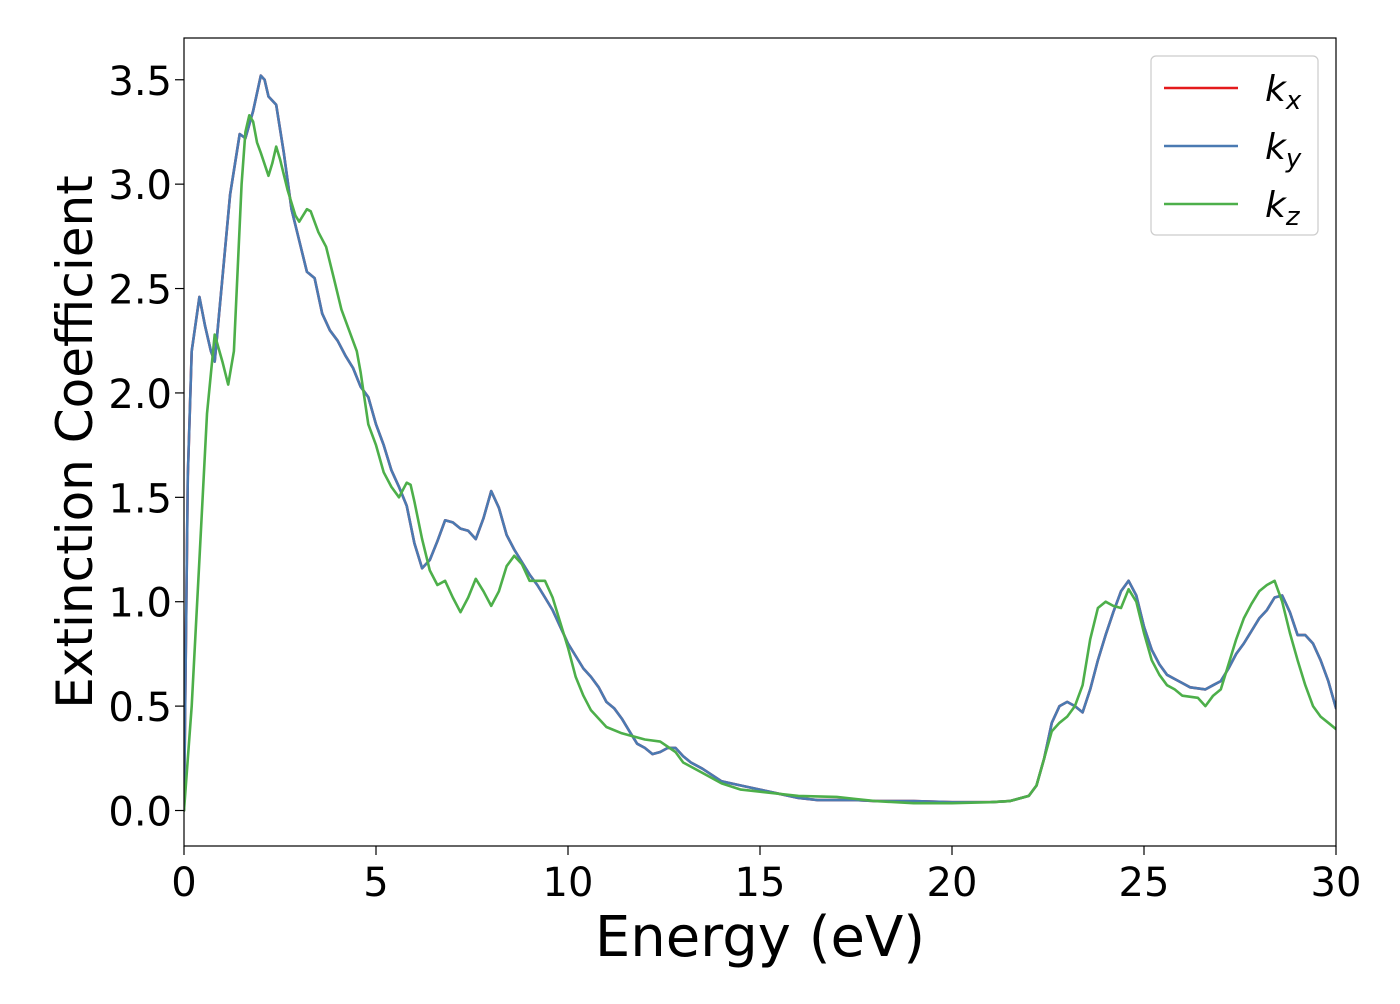 Image resolution: width=1400 pixels, height=1004 pixels. What do you see at coordinates (140, 395) in the screenshot?
I see `y-tick-label: 2.0` at bounding box center [140, 395].